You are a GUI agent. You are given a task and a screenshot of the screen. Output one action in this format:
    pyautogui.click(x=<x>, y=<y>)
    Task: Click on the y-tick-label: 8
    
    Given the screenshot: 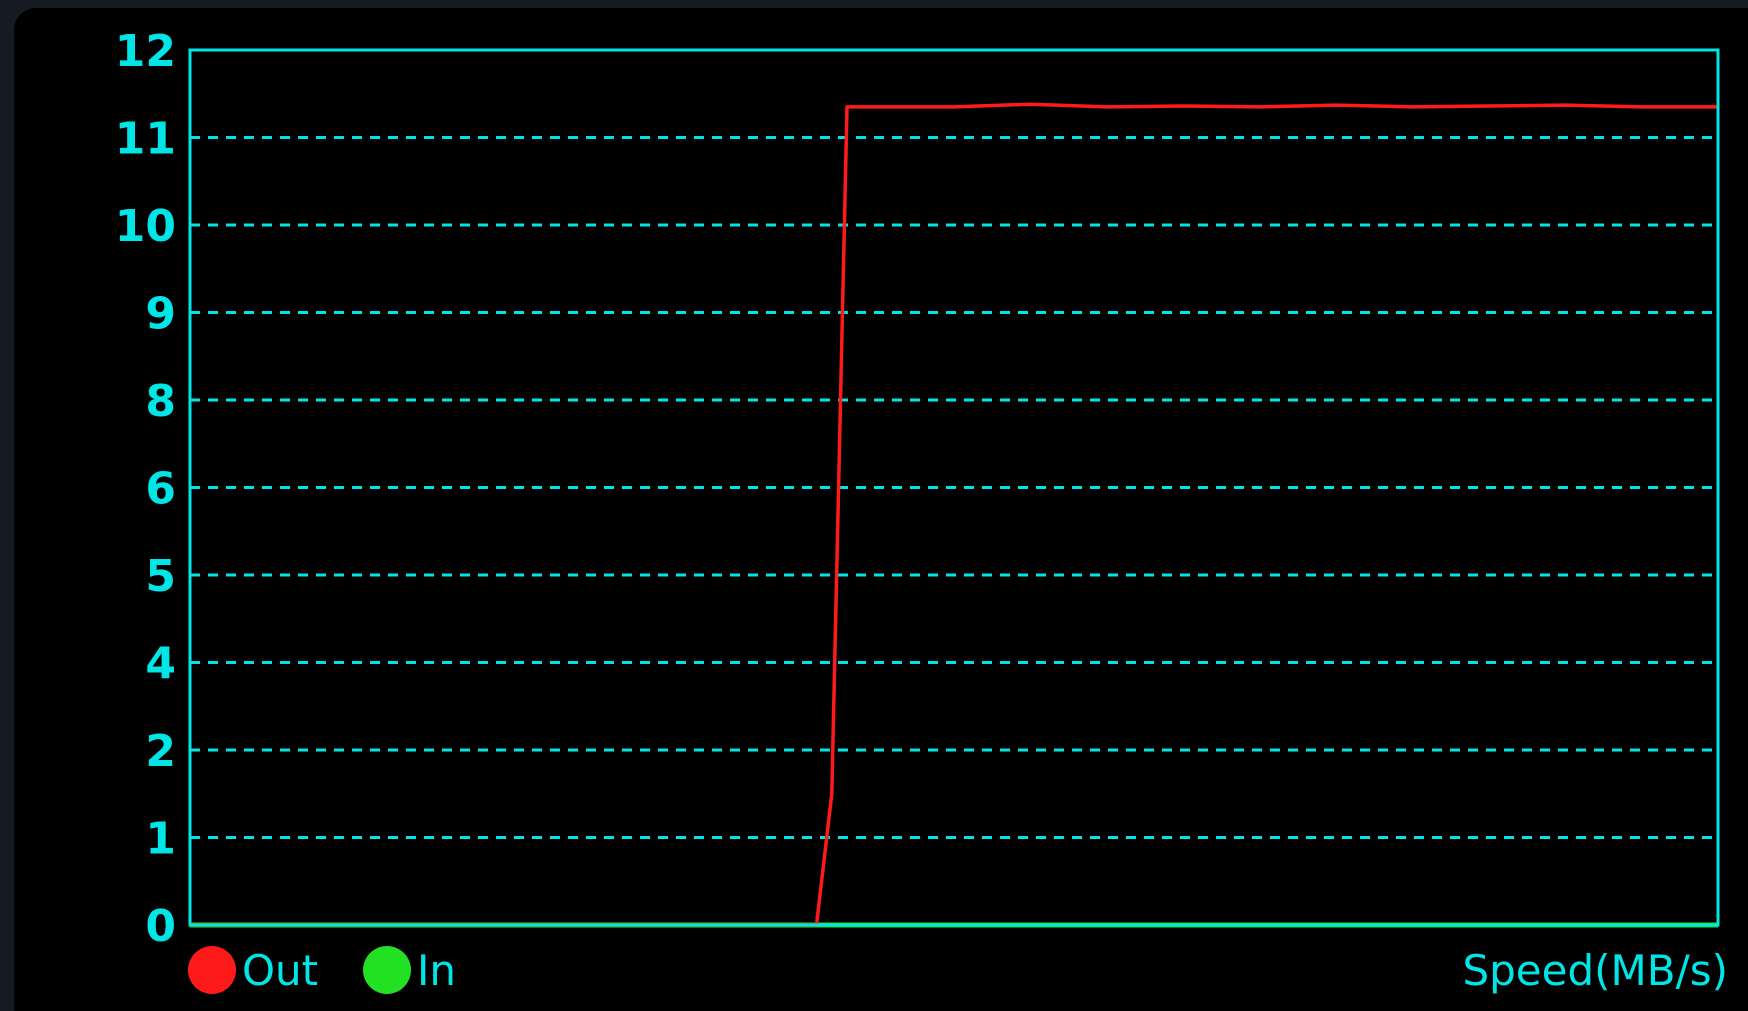 What is the action you would take?
    pyautogui.click(x=160, y=401)
    